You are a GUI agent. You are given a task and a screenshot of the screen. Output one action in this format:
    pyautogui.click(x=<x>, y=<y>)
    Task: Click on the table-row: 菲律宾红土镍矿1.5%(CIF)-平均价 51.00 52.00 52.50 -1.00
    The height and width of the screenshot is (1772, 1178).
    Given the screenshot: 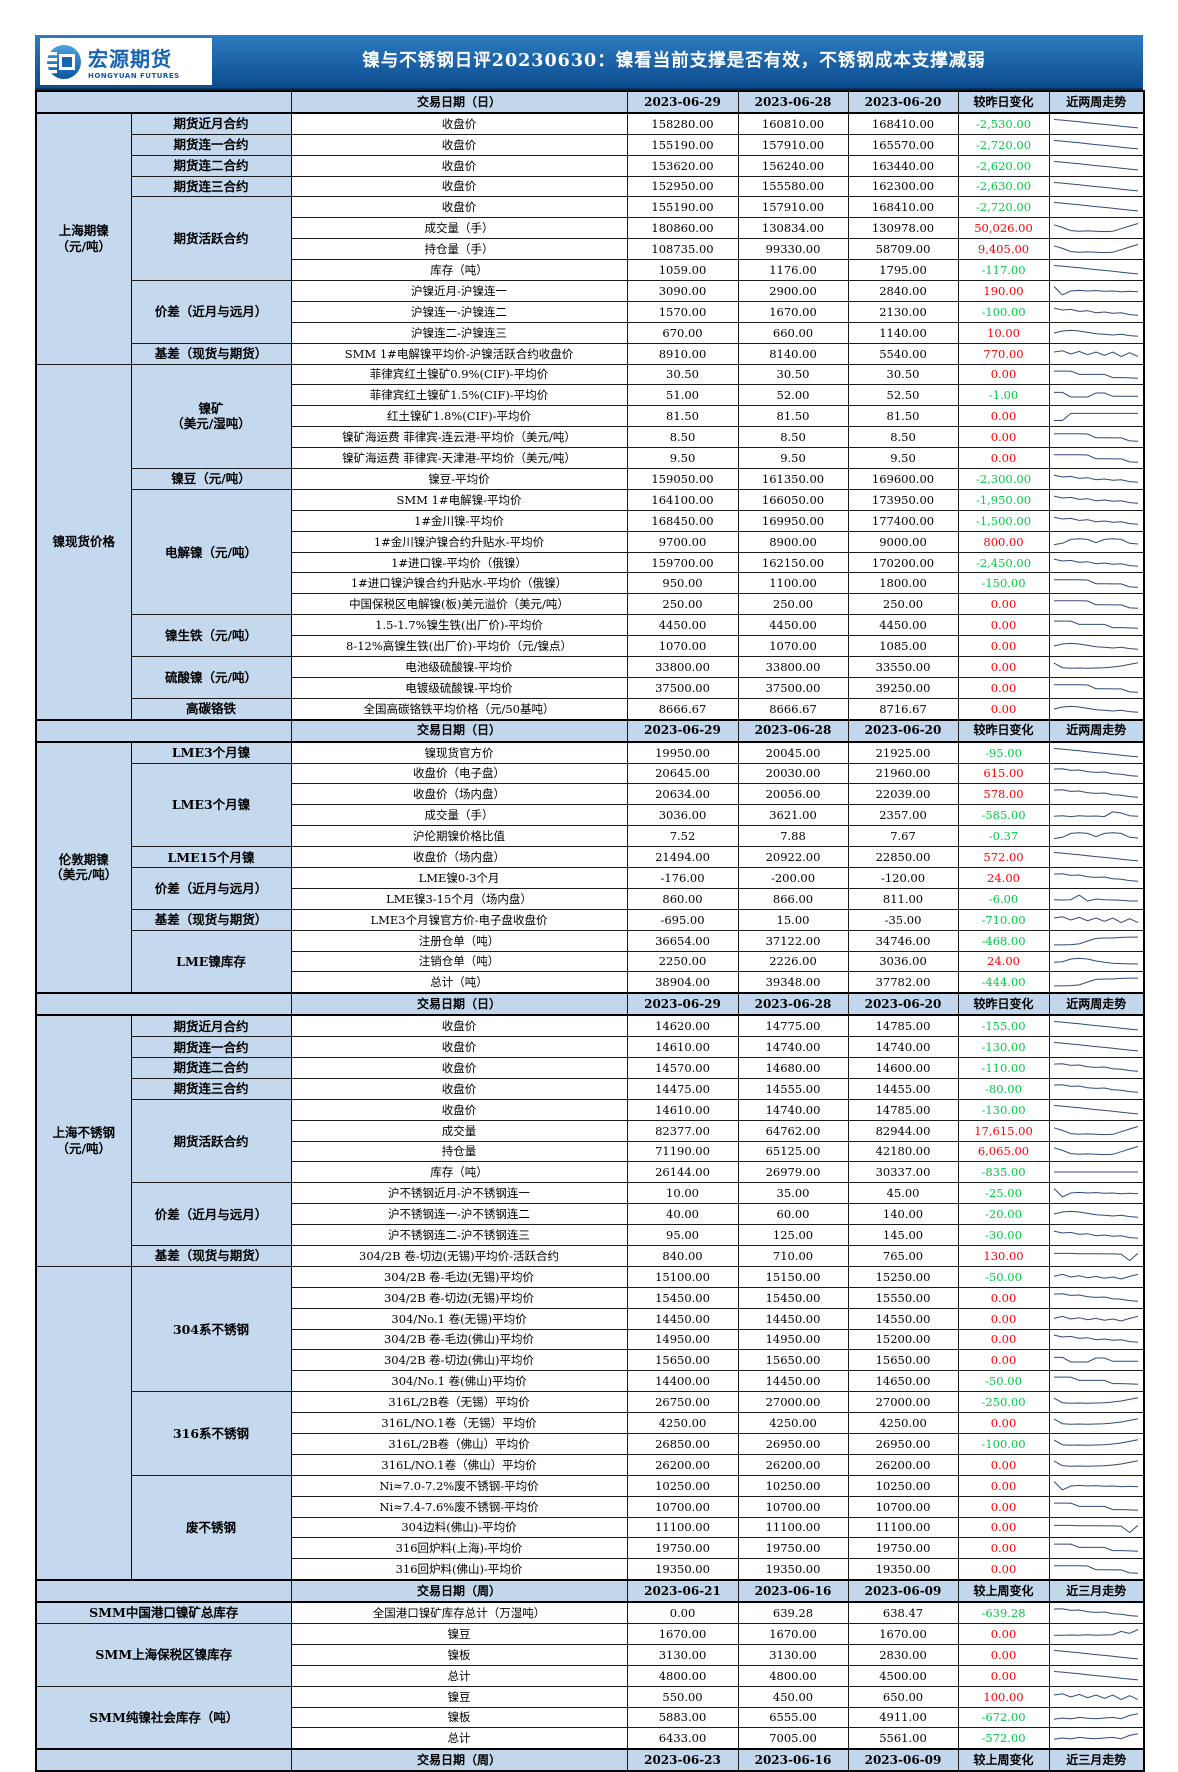 What is the action you would take?
    pyautogui.click(x=590, y=395)
    